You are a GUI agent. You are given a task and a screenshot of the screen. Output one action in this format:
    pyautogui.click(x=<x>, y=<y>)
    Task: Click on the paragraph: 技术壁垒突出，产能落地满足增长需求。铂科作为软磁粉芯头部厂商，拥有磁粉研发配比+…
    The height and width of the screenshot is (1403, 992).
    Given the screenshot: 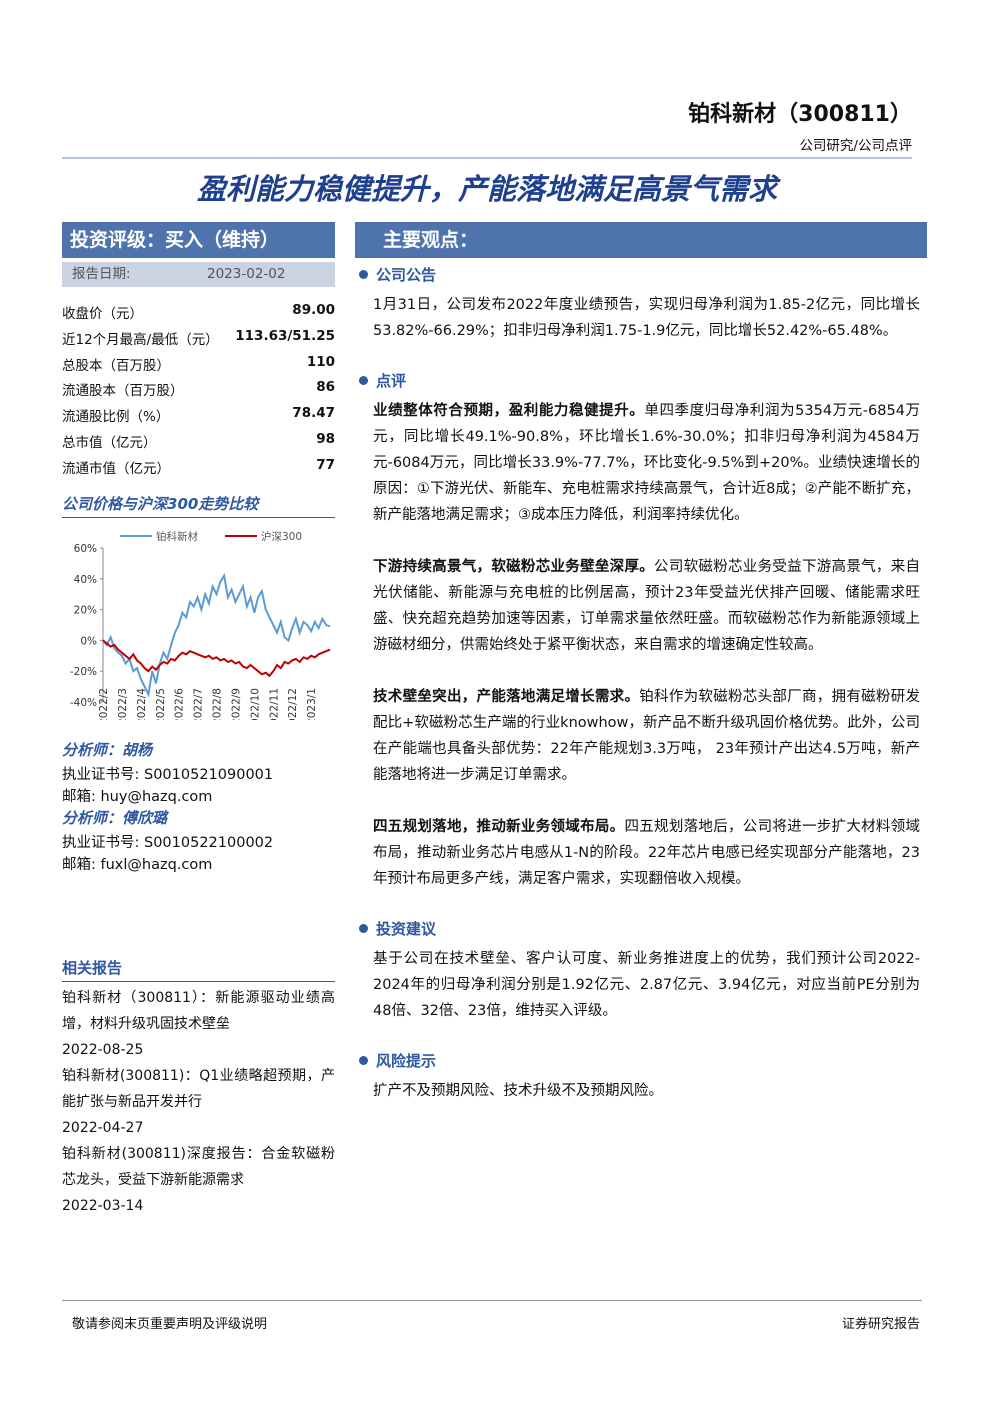 What is the action you would take?
    pyautogui.click(x=646, y=736)
    